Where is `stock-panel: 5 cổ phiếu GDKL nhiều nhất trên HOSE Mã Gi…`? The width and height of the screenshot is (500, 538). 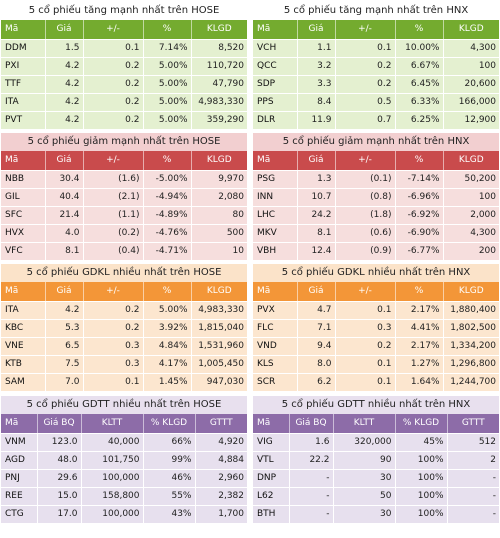 stock-panel: 5 cổ phiếu GDKL nhiều nhất trên HOSE Mã Gi… is located at coordinates (124, 328).